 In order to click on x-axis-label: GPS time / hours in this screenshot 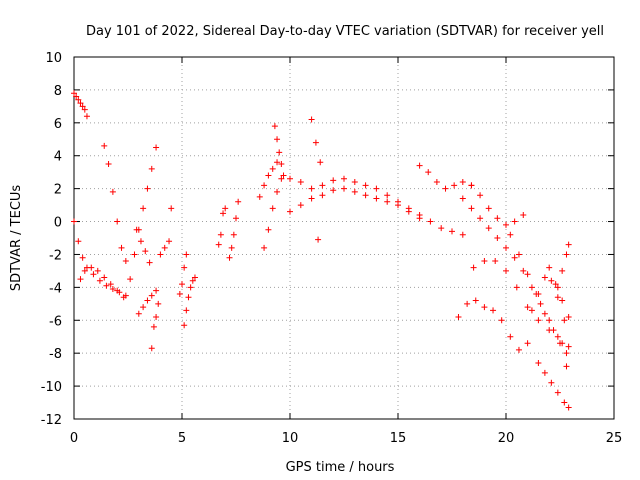, I will do `click(340, 467)`.